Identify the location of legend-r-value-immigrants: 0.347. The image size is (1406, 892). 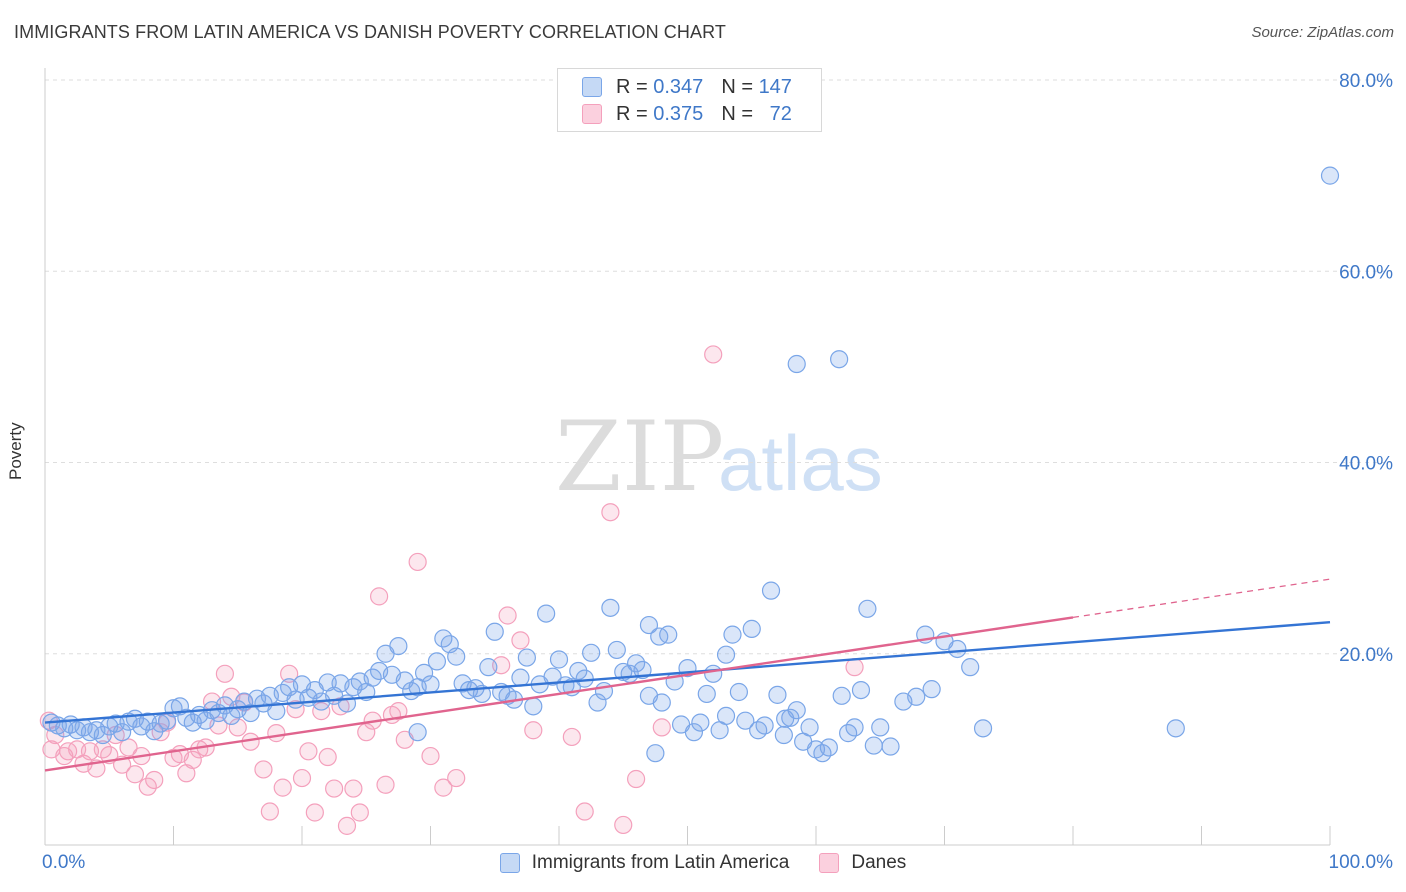
(678, 86).